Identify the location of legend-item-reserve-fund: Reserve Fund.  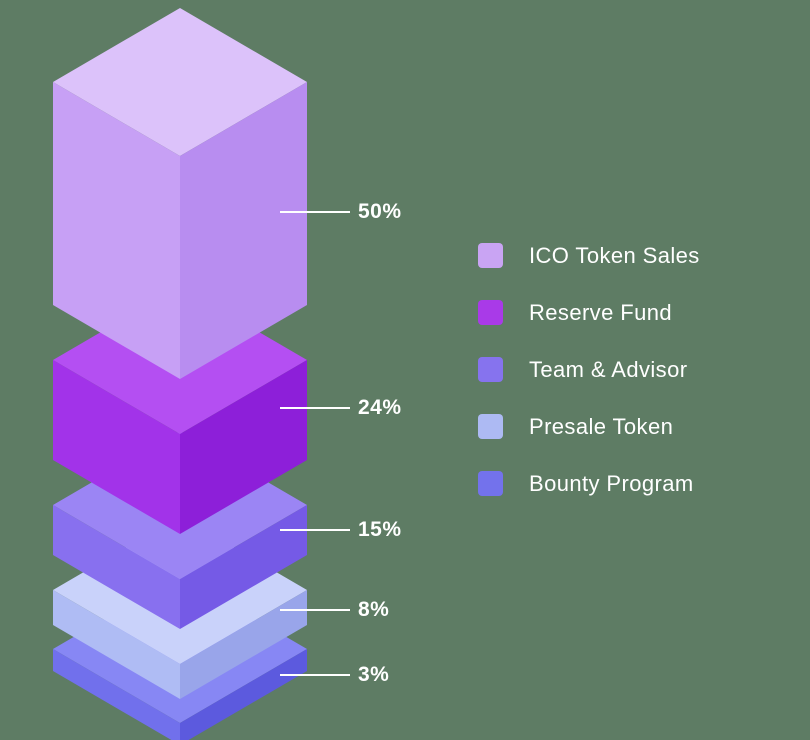
(589, 312).